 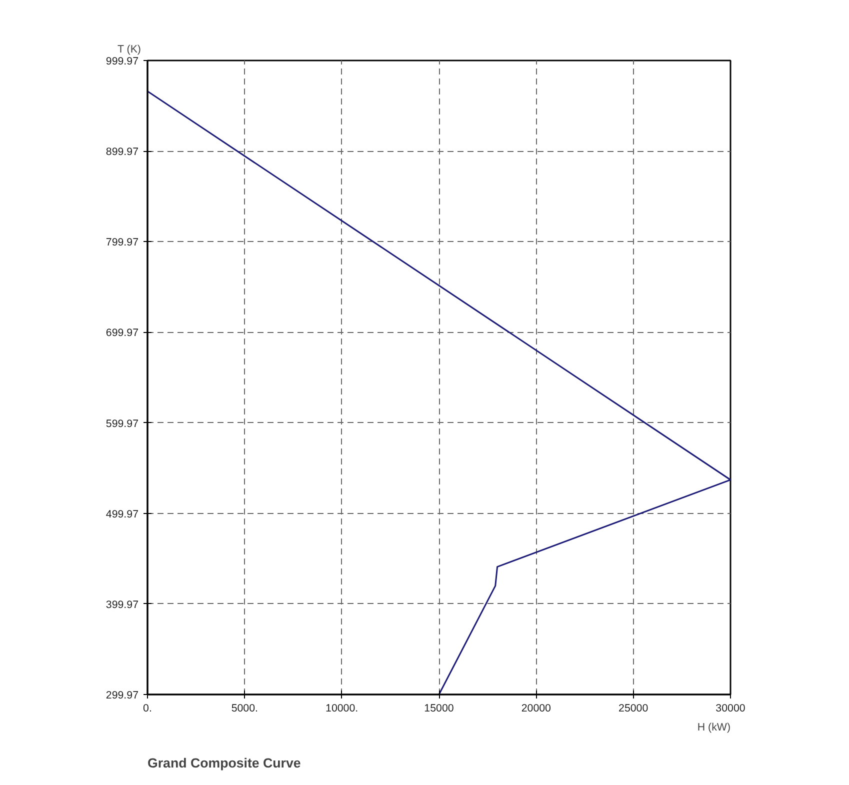 What do you see at coordinates (122, 604) in the screenshot?
I see `y-tick-label: 399.97` at bounding box center [122, 604].